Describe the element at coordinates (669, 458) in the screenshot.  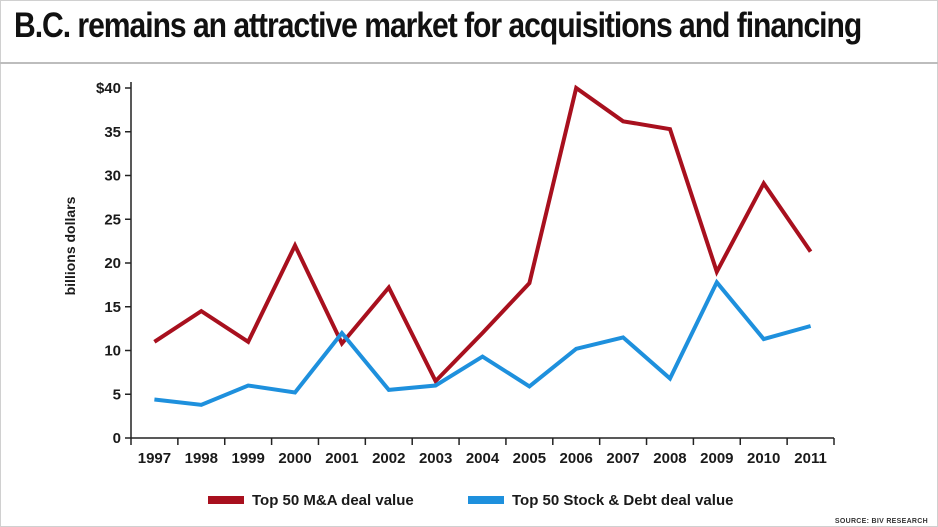
I see `x-tick-label: 2008` at that location.